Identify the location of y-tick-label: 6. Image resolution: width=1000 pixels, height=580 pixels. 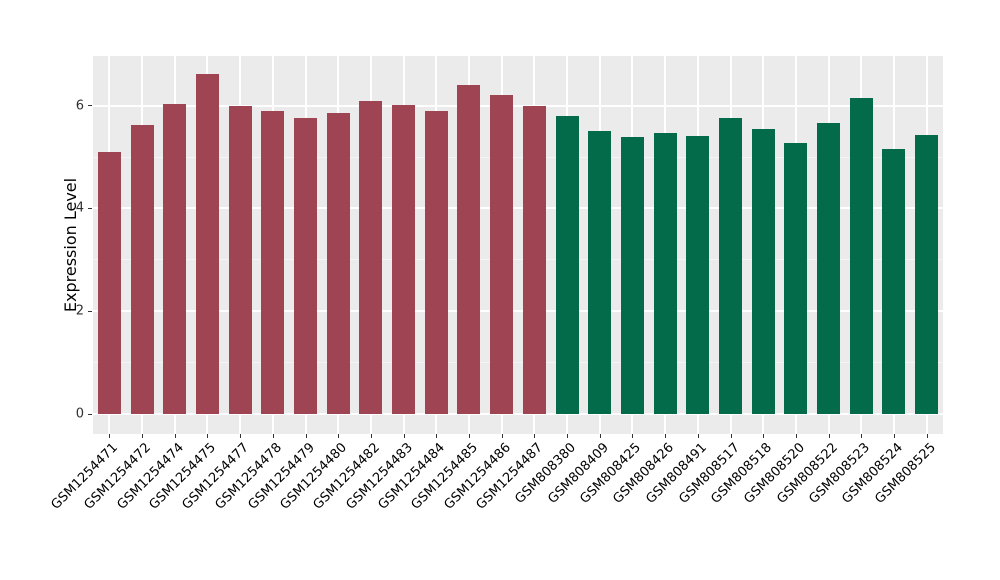
(79, 106).